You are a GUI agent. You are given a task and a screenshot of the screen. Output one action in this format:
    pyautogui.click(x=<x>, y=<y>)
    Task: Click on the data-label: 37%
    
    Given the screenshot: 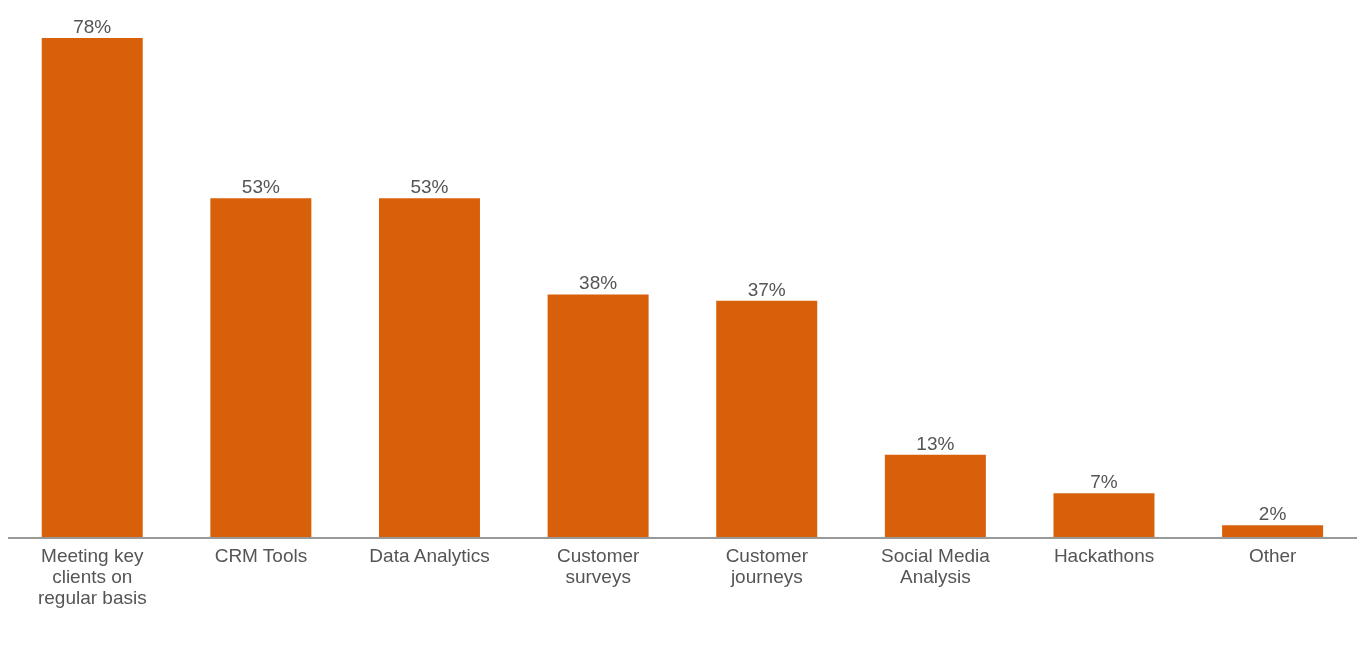 What is the action you would take?
    pyautogui.click(x=766, y=289)
    